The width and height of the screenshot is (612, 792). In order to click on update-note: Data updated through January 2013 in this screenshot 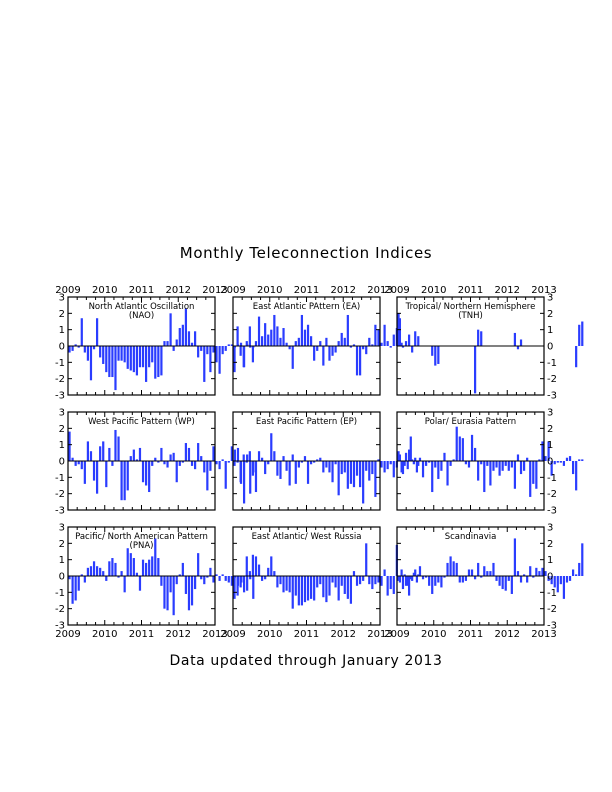, I will do `click(306, 661)`.